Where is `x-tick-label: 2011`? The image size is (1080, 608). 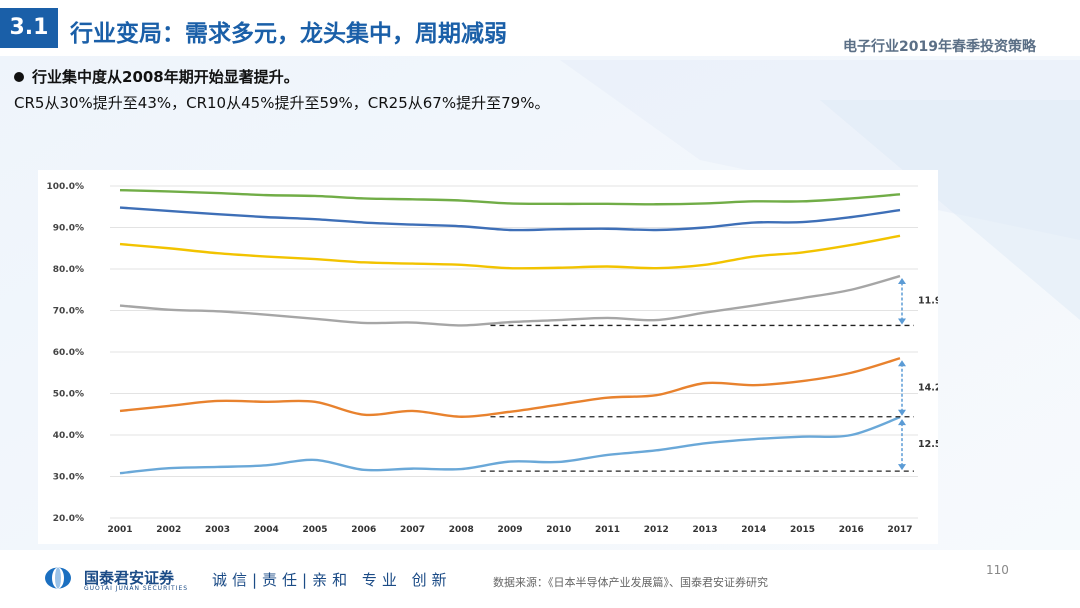
x-tick-label: 2011 is located at coordinates (607, 530).